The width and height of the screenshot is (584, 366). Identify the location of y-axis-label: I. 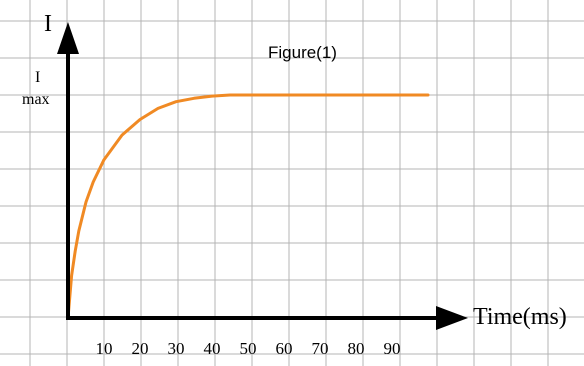
(48, 24).